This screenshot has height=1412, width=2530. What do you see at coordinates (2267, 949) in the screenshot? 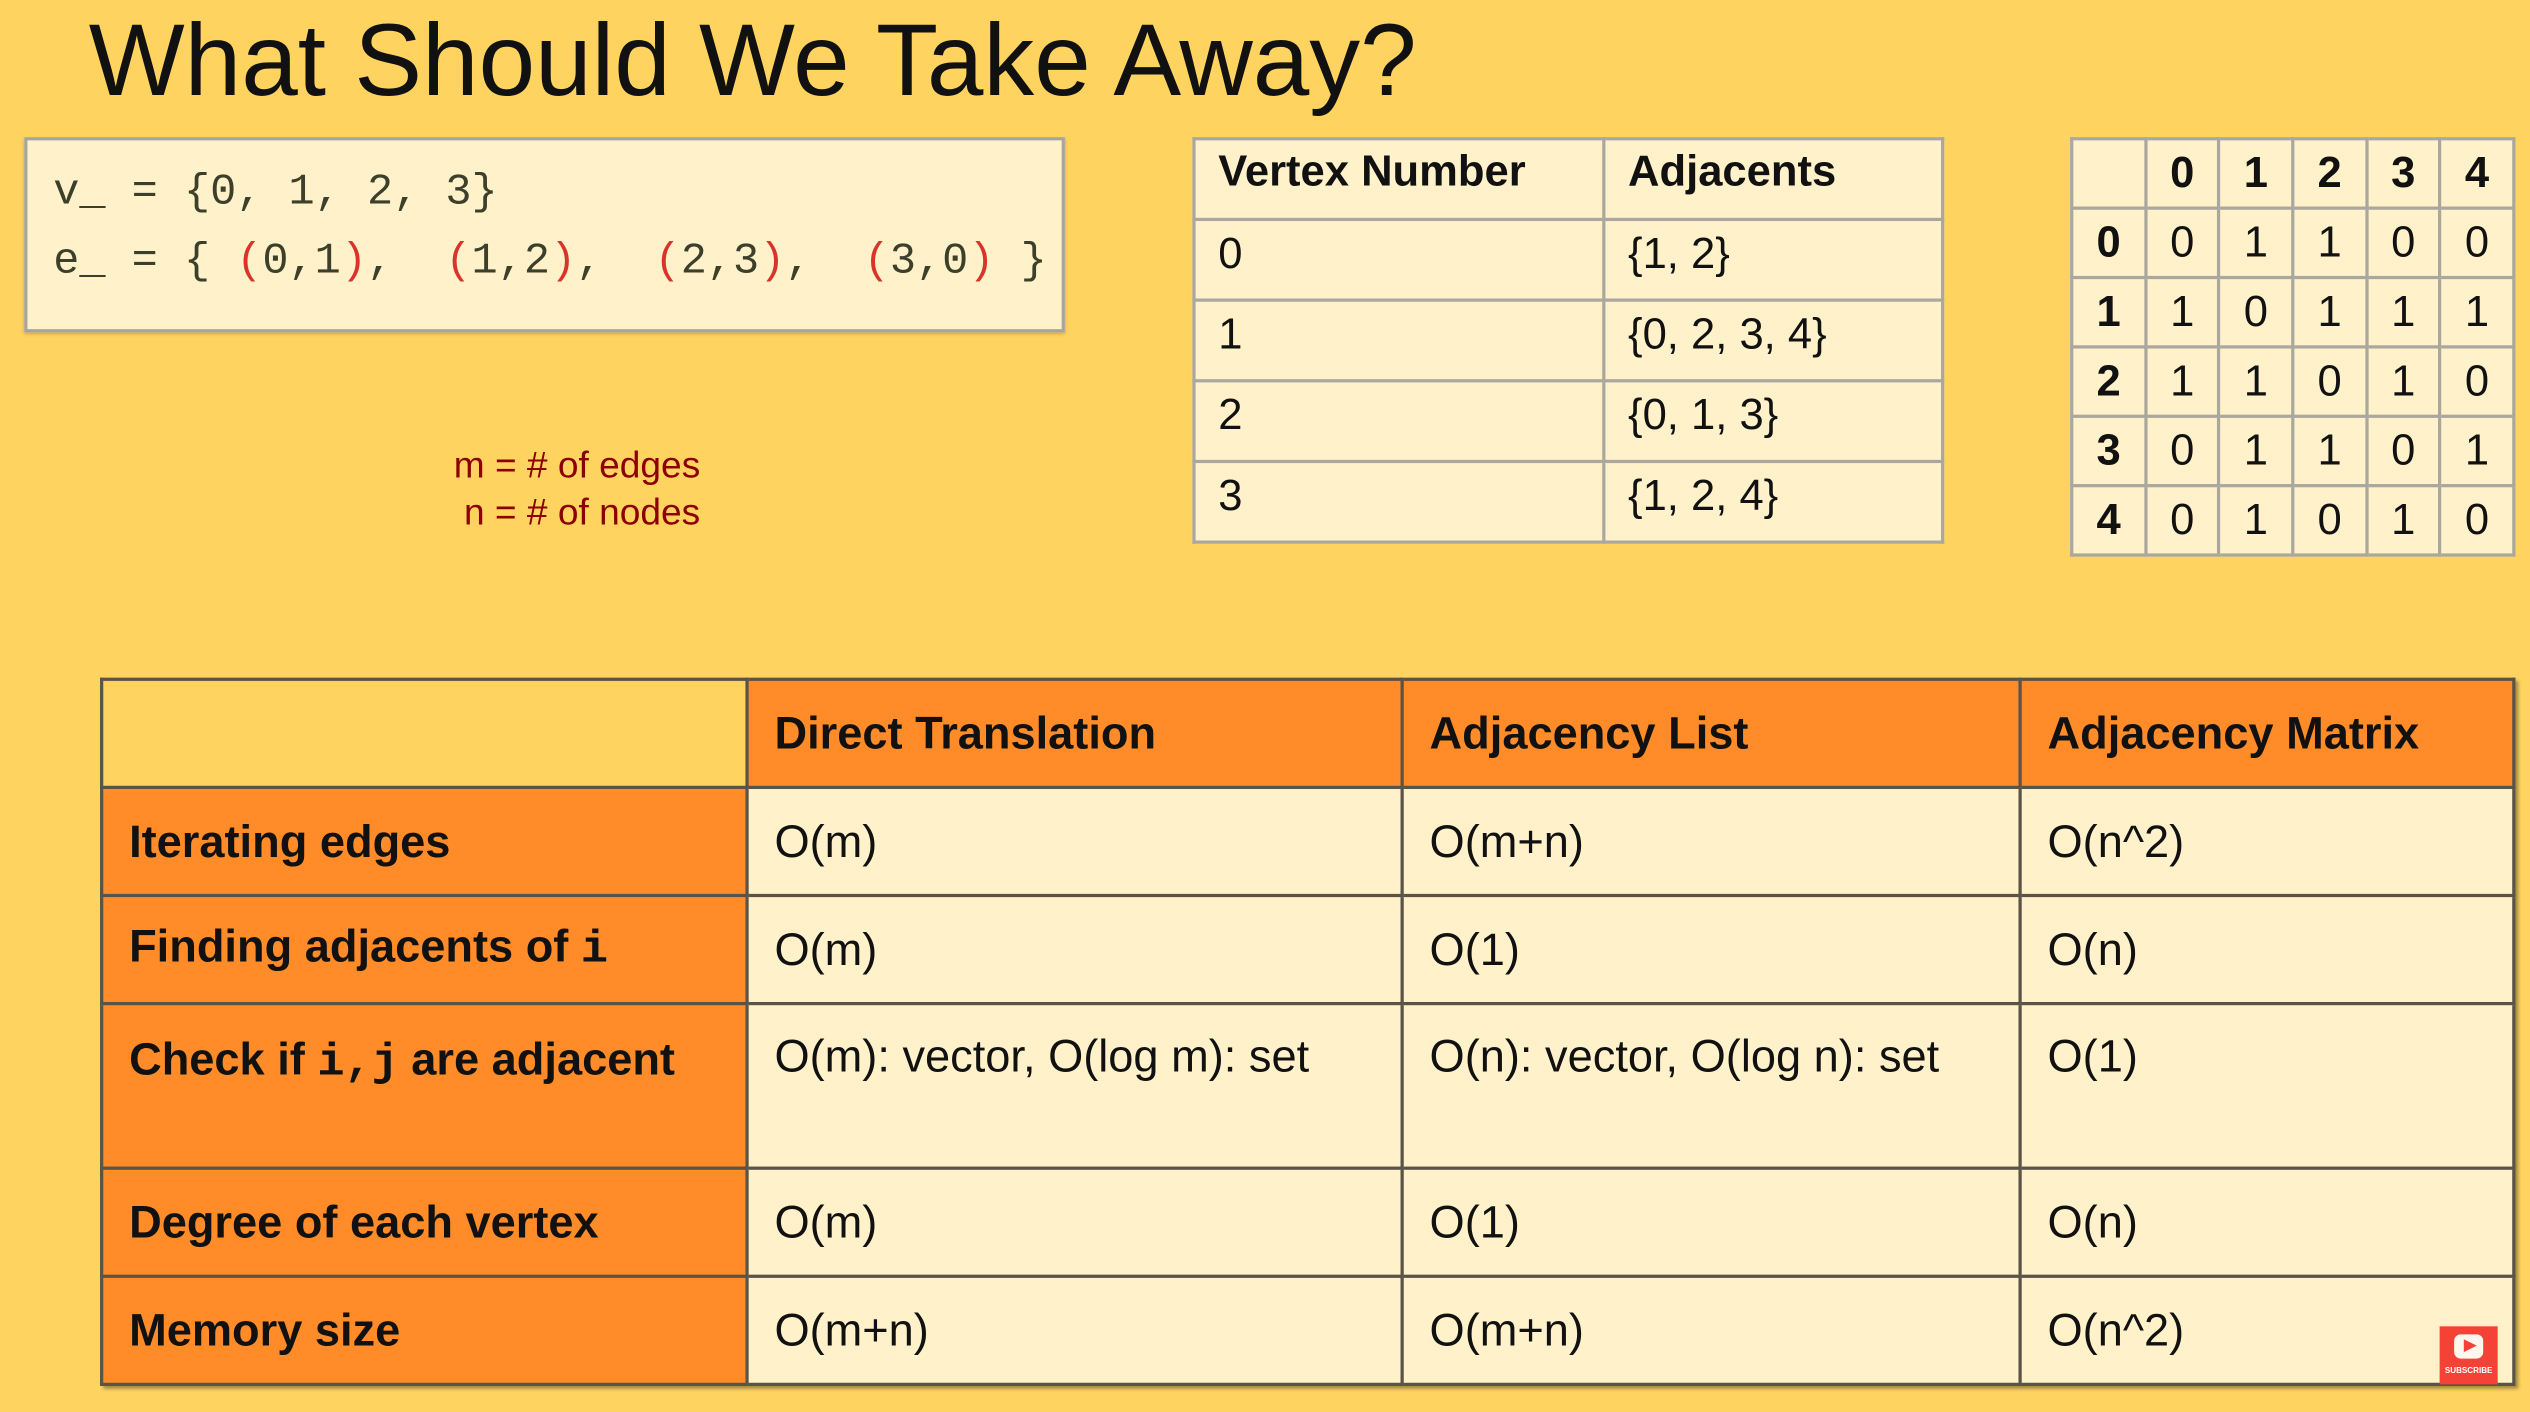
I see `complexity-cell: O(n)` at bounding box center [2267, 949].